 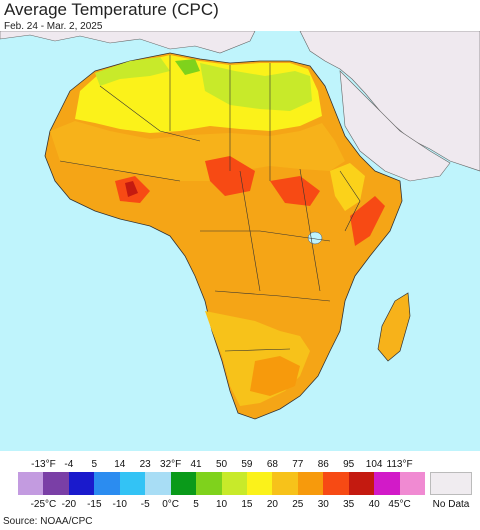 I want to click on legend-tick-label: 77, so click(x=298, y=464).